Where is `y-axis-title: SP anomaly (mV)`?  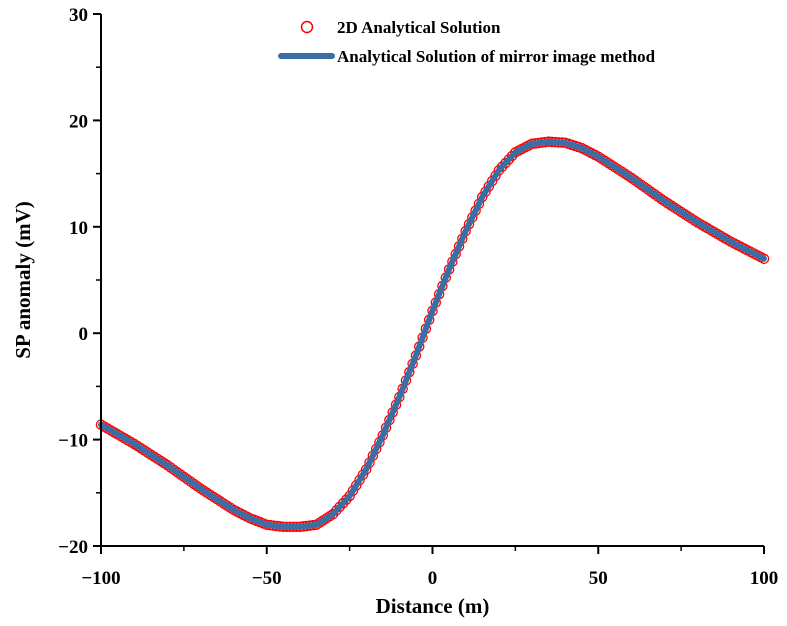 y-axis-title: SP anomaly (mV) is located at coordinates (23, 280).